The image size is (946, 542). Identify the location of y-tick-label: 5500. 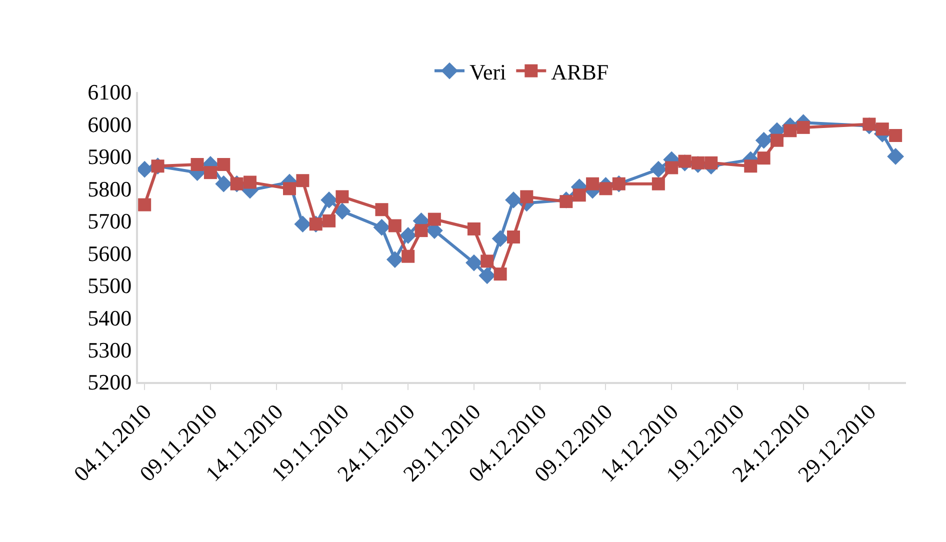
(110, 285).